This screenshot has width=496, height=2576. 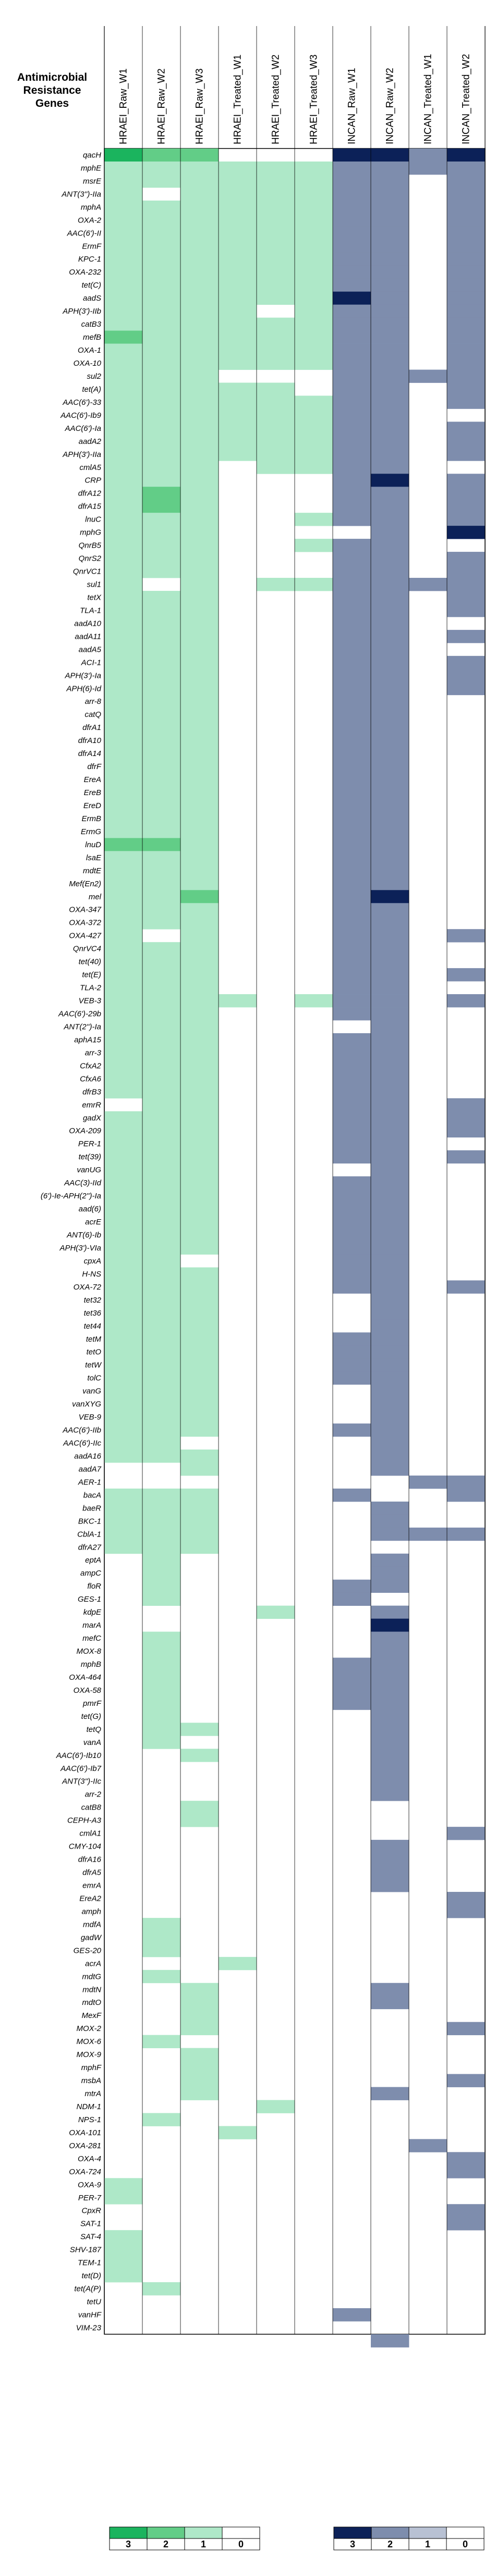 I want to click on gene-label: MOX-9, so click(x=88, y=2054).